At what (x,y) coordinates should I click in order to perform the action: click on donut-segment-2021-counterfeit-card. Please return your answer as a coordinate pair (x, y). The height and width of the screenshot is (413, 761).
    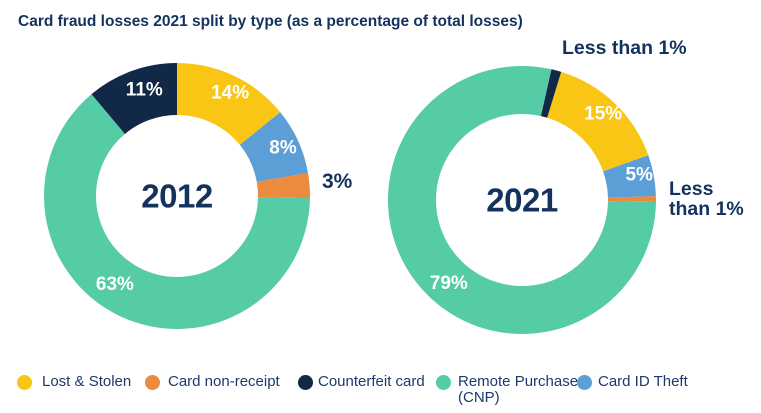
    Looking at the image, I should click on (551, 93).